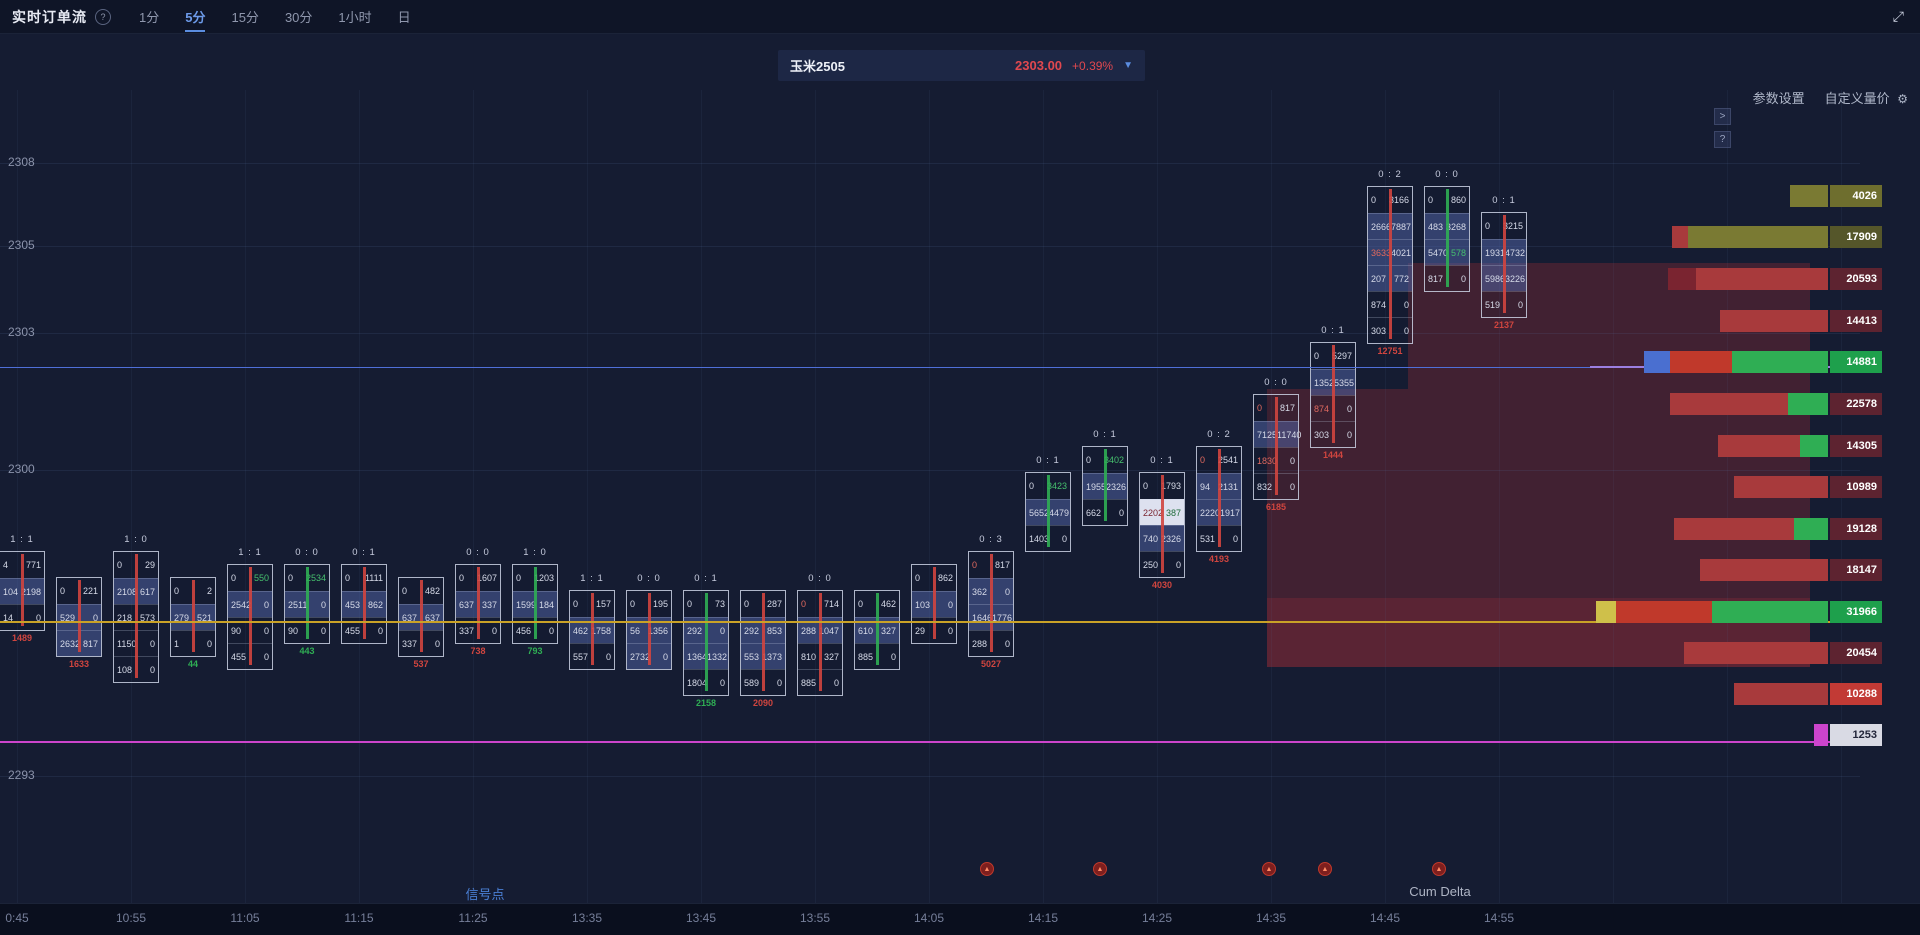 The height and width of the screenshot is (935, 1920). What do you see at coordinates (1276, 507) in the screenshot?
I see `column-total: 6185` at bounding box center [1276, 507].